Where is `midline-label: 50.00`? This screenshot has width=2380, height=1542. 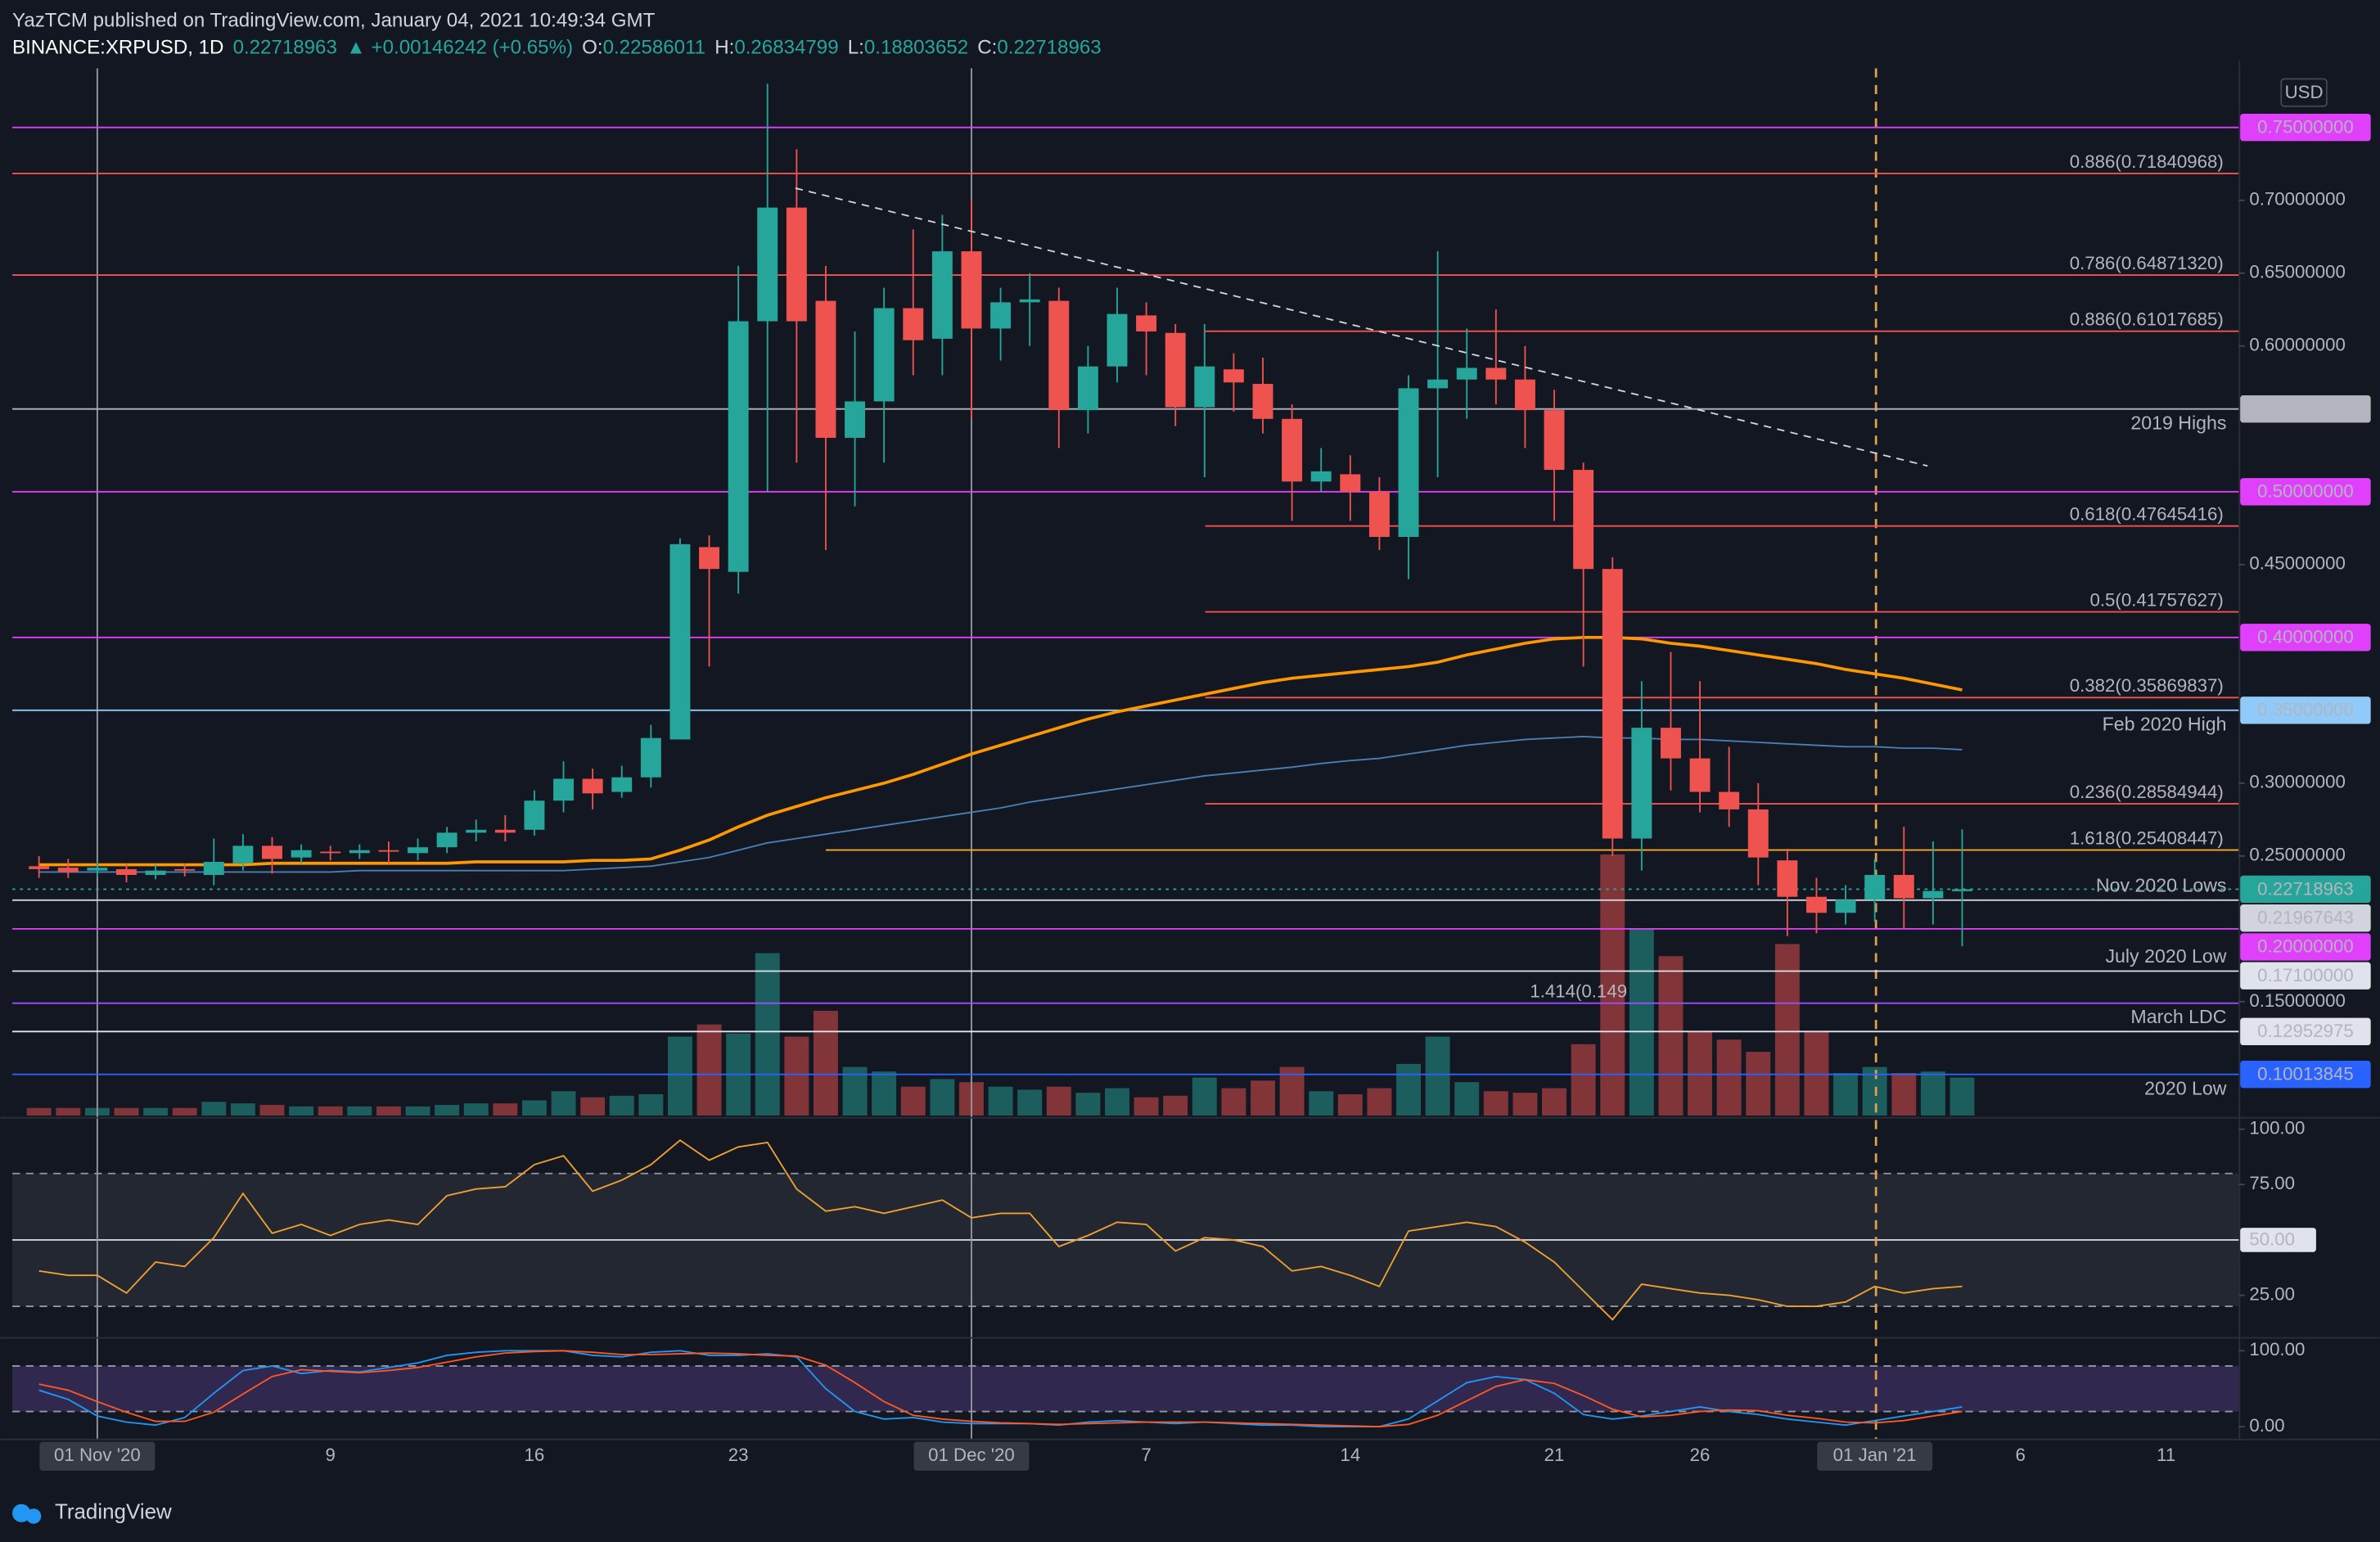
midline-label: 50.00 is located at coordinates (2272, 1240).